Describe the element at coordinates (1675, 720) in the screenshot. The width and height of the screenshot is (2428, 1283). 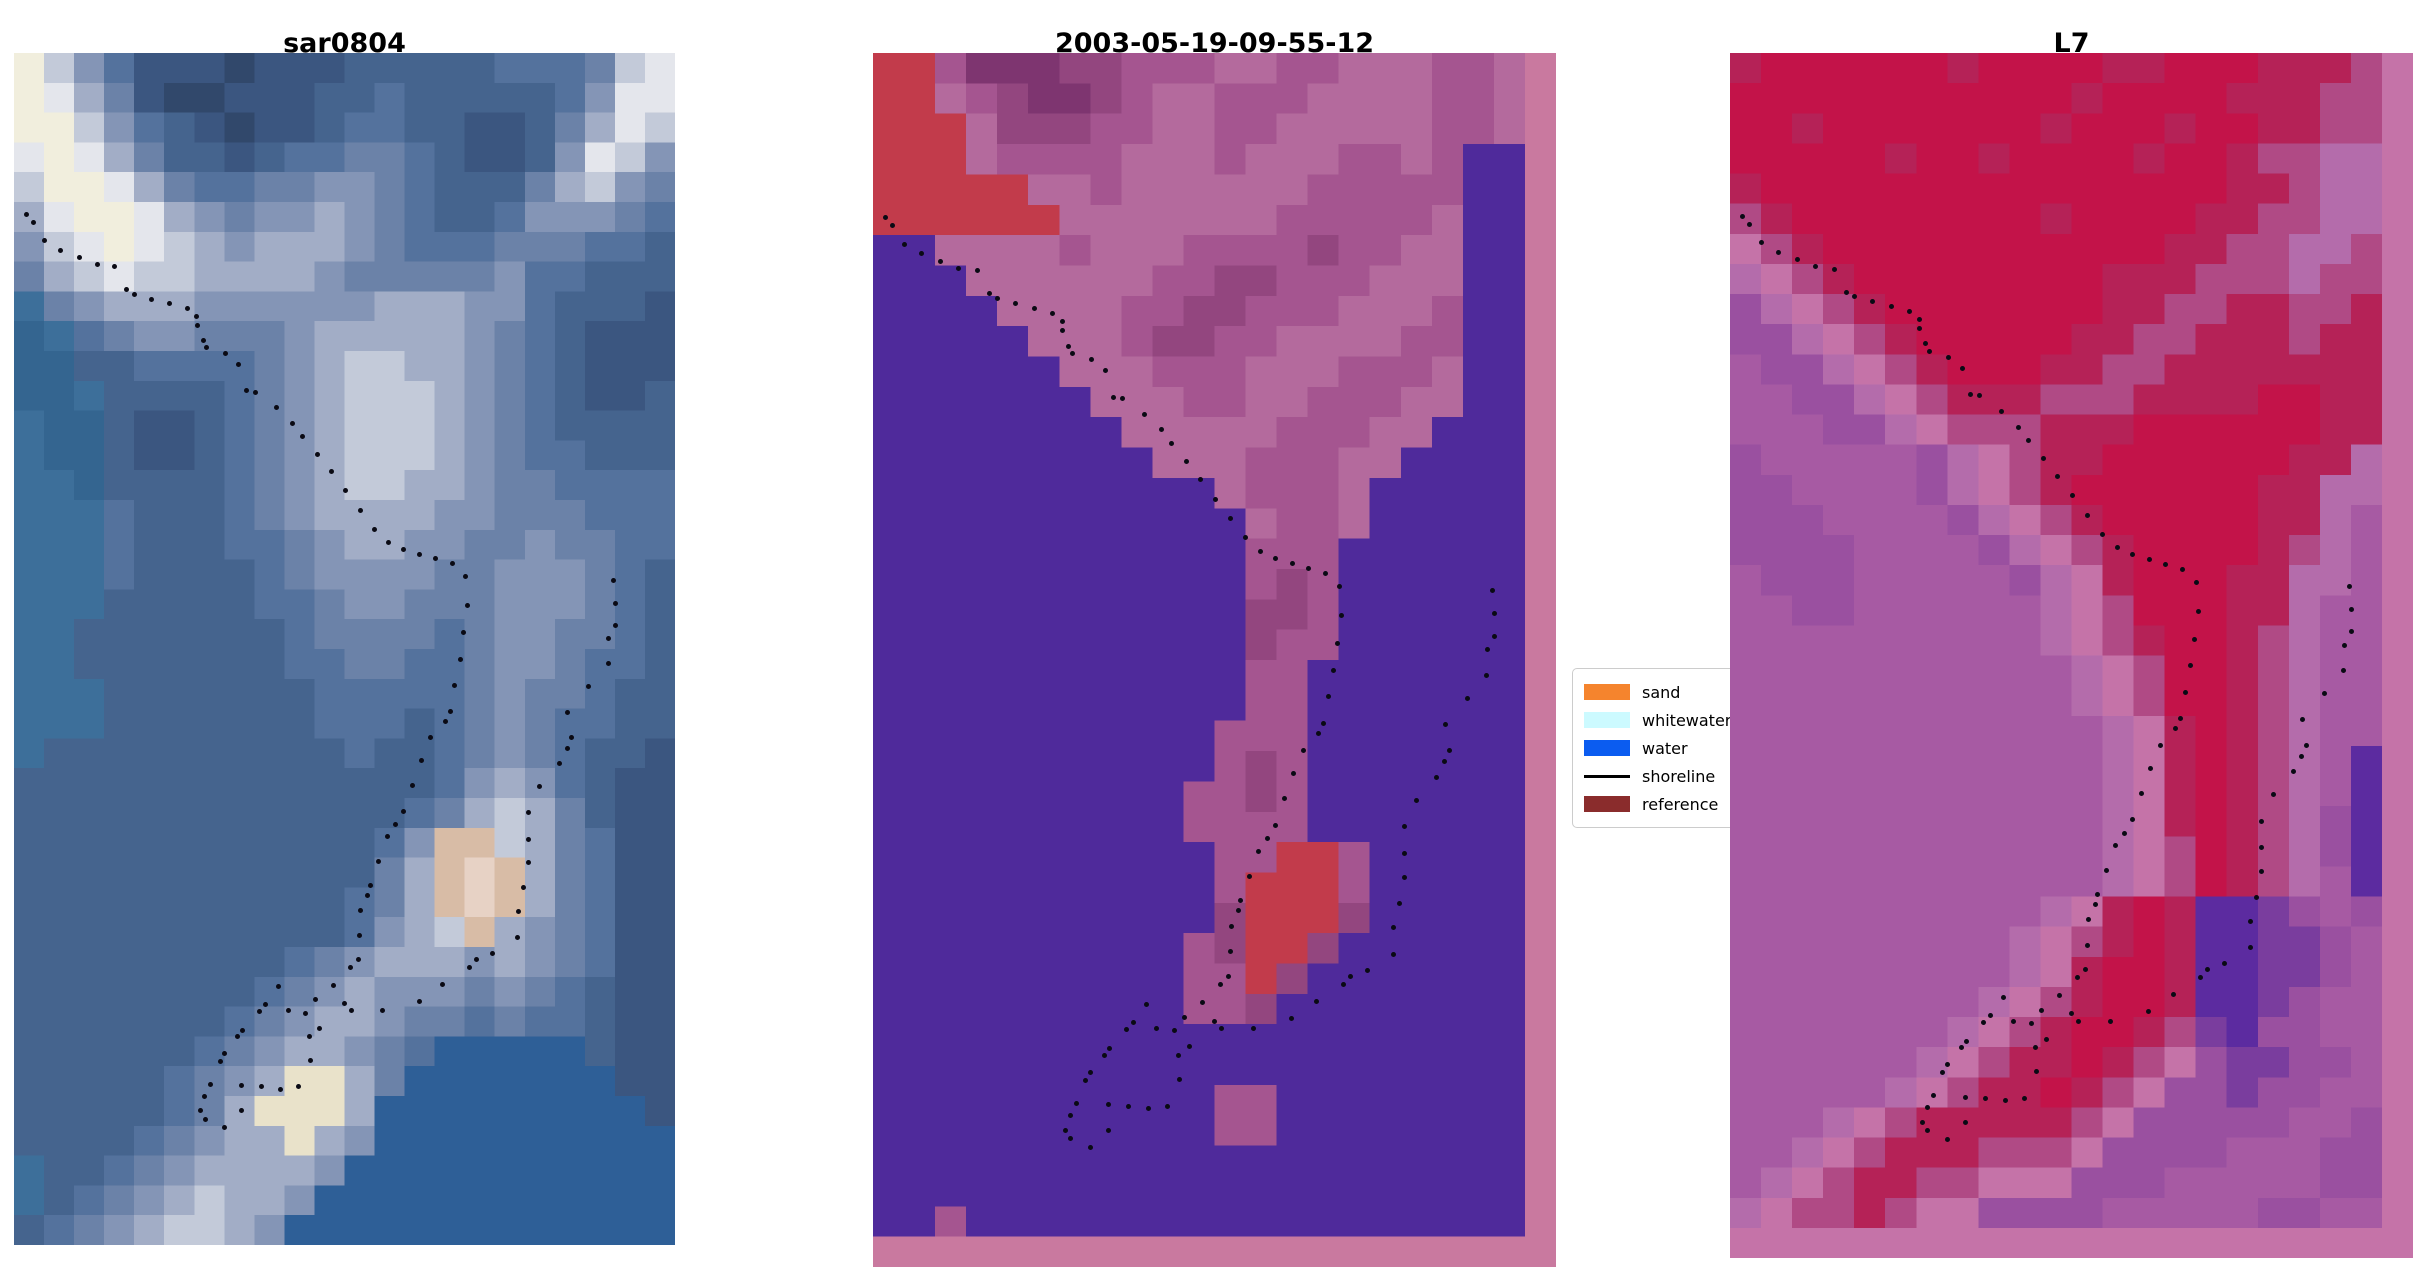
I see `legend-item-whitewater: whitewater` at that location.